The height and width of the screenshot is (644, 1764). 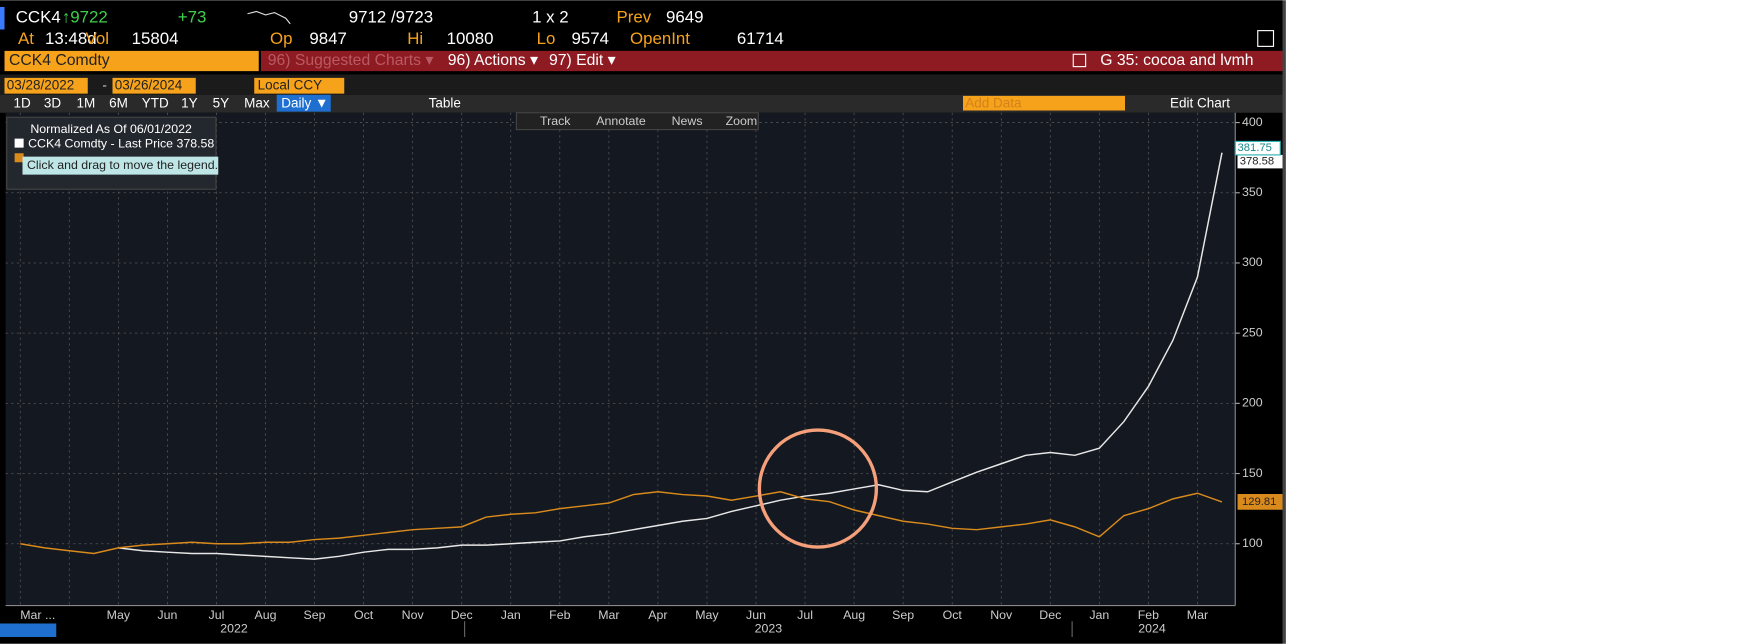 I want to click on period-button: 6M, so click(x=118, y=102).